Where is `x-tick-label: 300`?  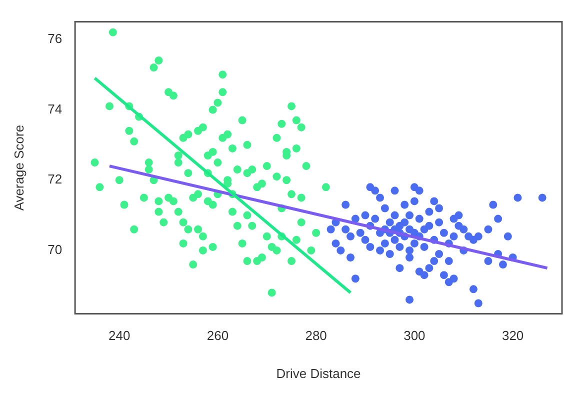 x-tick-label: 300 is located at coordinates (415, 336).